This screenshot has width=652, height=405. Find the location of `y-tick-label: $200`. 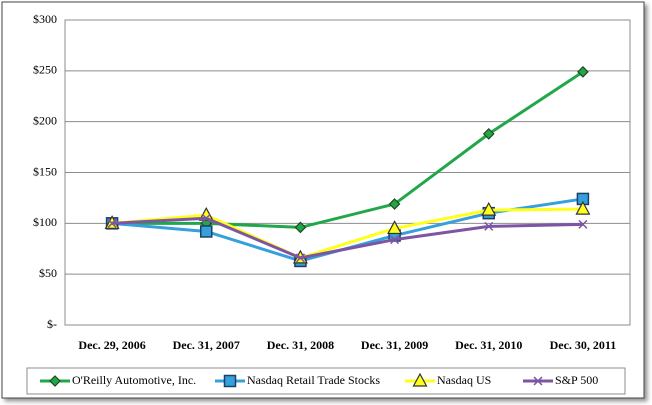

y-tick-label: $200 is located at coordinates (45, 120).